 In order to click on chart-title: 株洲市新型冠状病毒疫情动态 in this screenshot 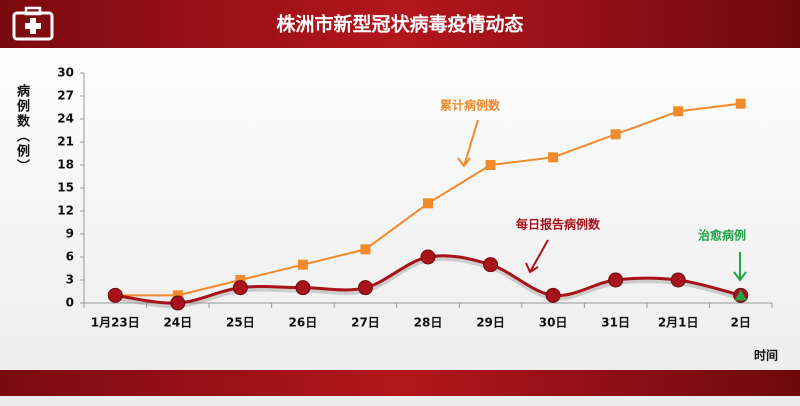, I will do `click(399, 24)`.